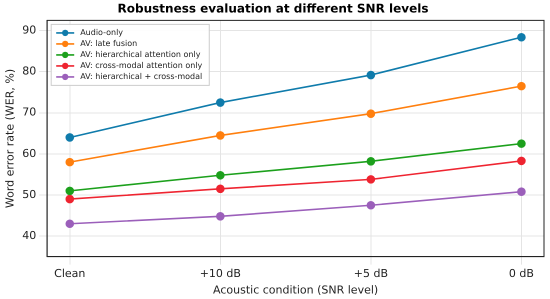  Describe the element at coordinates (9, 138) in the screenshot. I see `y-axis-title: Word error rate (WER, %)` at that location.